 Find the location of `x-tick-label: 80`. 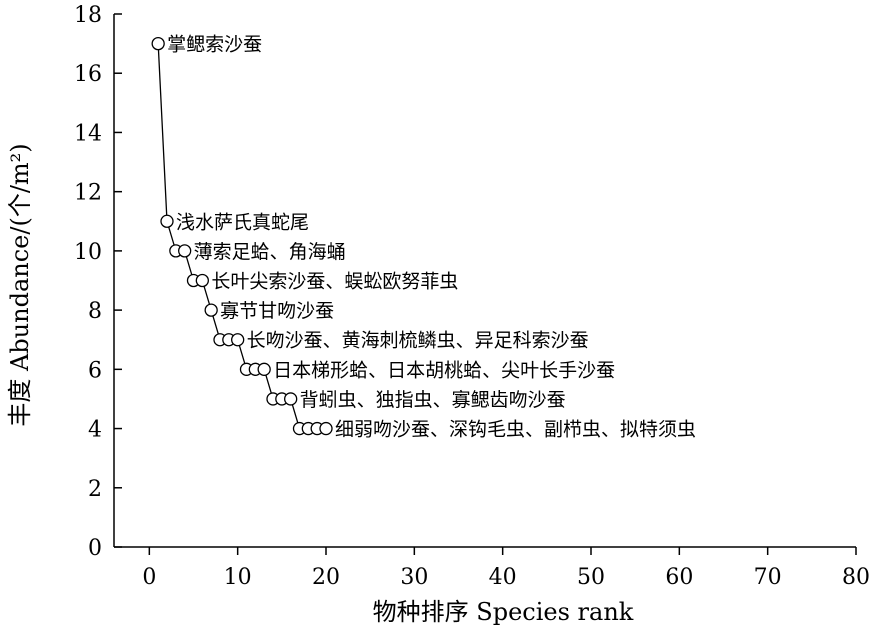

x-tick-label: 80 is located at coordinates (855, 577).